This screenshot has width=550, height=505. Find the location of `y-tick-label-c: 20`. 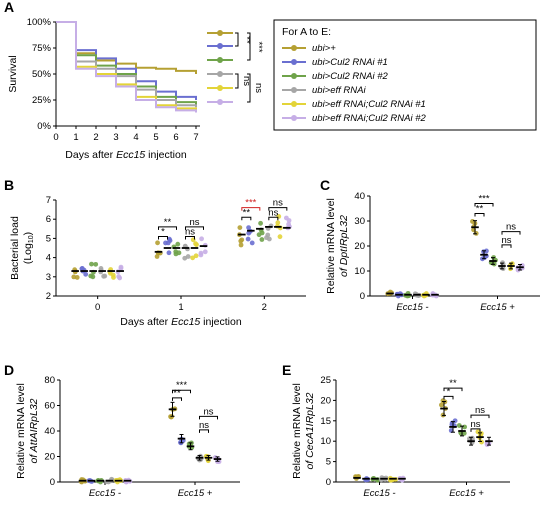

y-tick-label-c: 20 is located at coordinates (359, 246).